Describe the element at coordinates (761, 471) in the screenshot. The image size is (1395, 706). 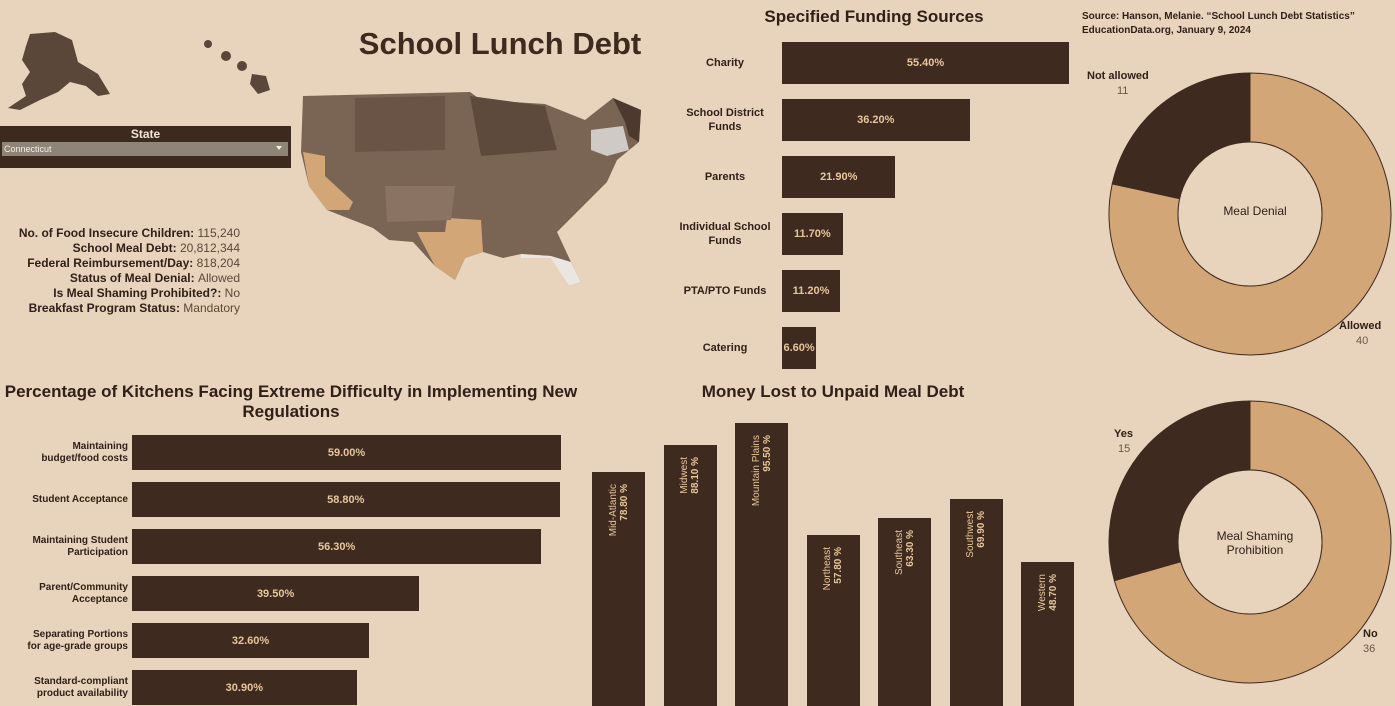
I see `region-bar-label: Mountain Plains 95.50 %` at that location.